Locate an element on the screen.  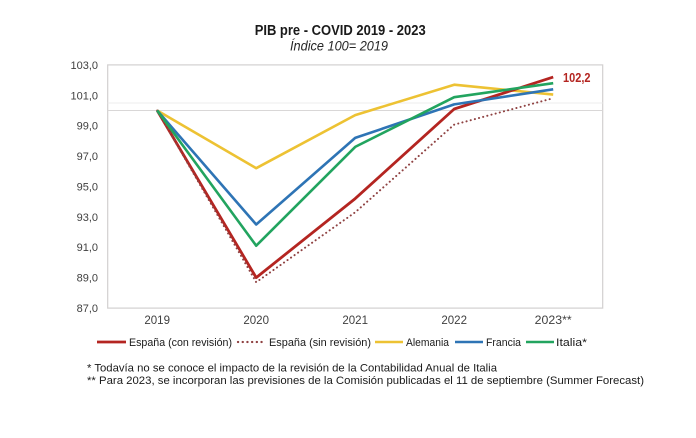
svg-text: 2023** is located at coordinates (554, 321).